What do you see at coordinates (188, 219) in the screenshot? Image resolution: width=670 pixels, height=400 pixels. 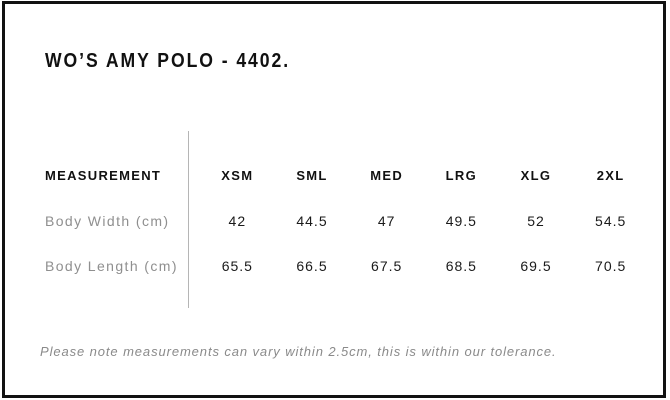 I see `column-divider-line` at bounding box center [188, 219].